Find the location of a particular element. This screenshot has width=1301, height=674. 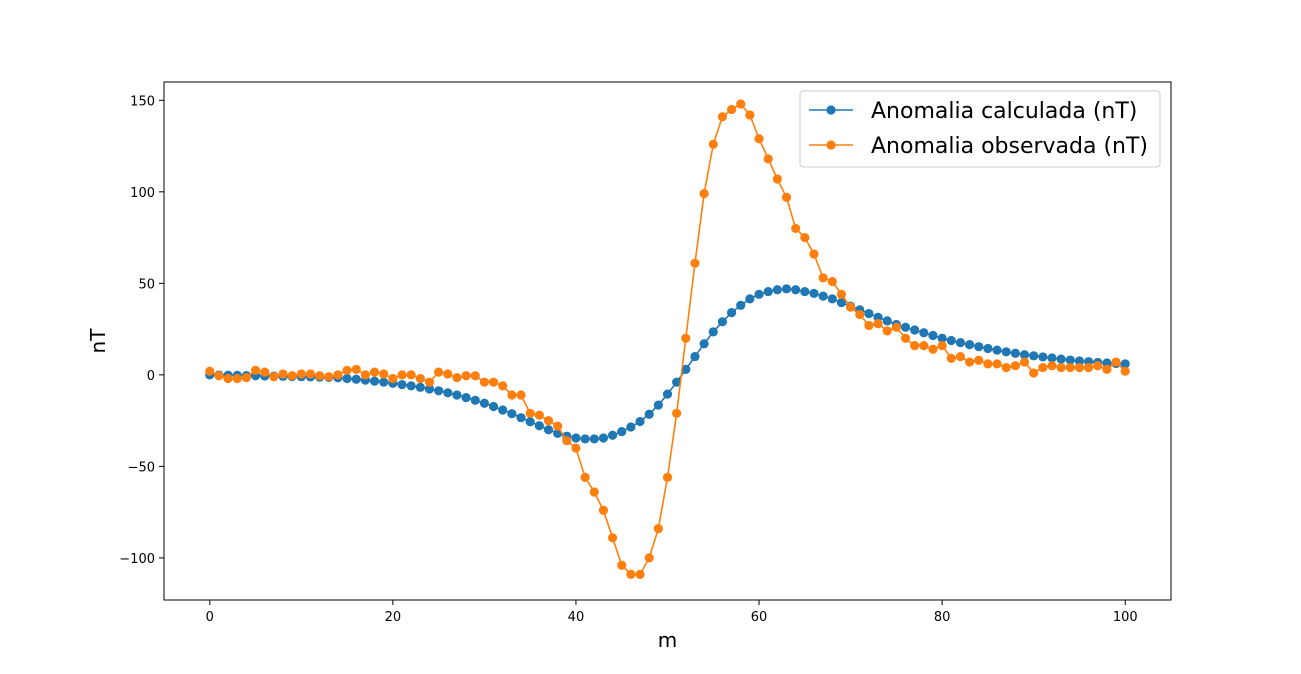

x-tick-label: 40 is located at coordinates (576, 617).